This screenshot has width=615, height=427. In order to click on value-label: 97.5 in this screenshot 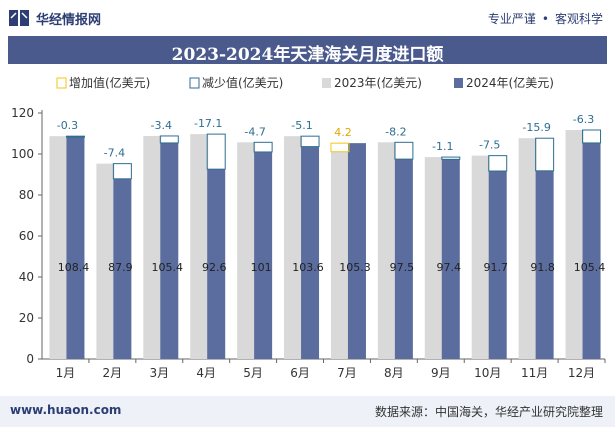, I will do `click(402, 267)`.